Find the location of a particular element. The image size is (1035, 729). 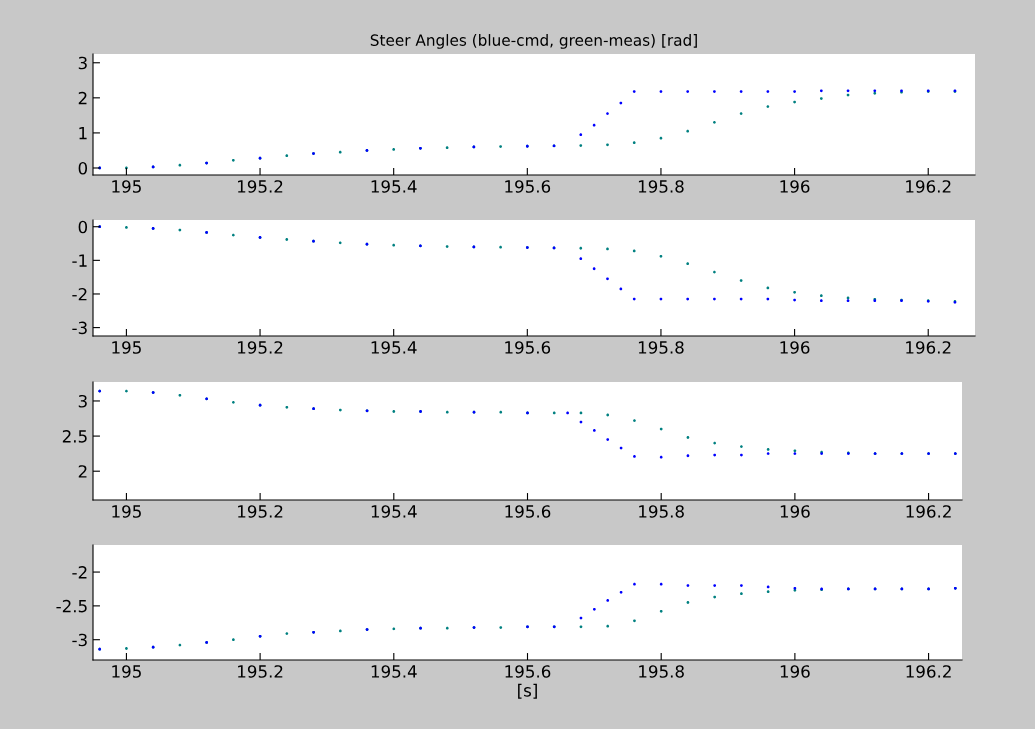

y-tick-label: -1 is located at coordinates (79, 260).